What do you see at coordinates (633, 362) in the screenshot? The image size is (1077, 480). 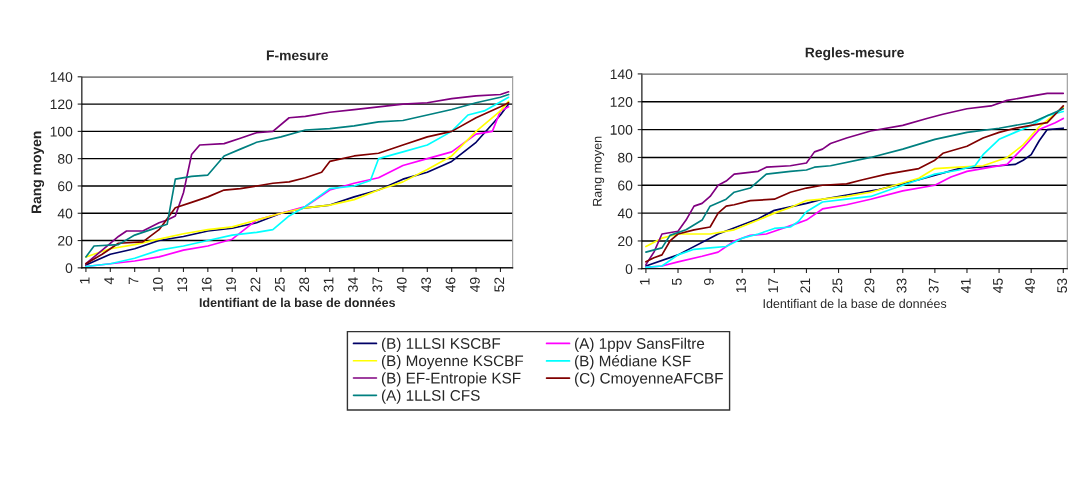 I see `legend-label: (B) Médiane KSF` at bounding box center [633, 362].